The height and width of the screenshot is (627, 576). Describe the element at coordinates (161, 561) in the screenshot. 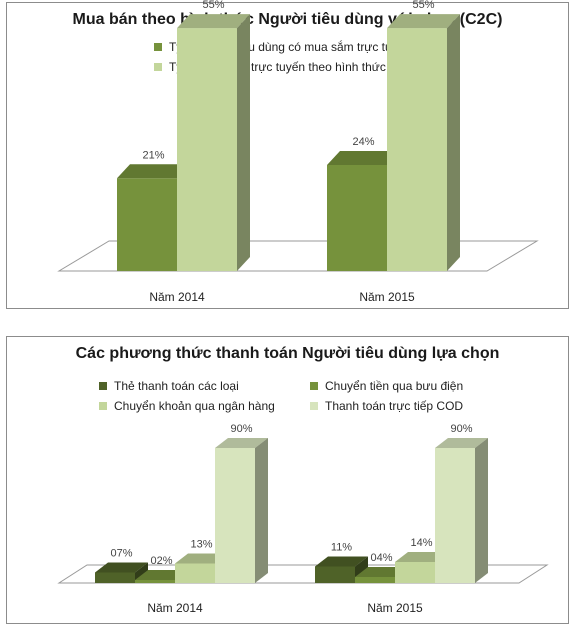

I see `data-label: 02%` at that location.